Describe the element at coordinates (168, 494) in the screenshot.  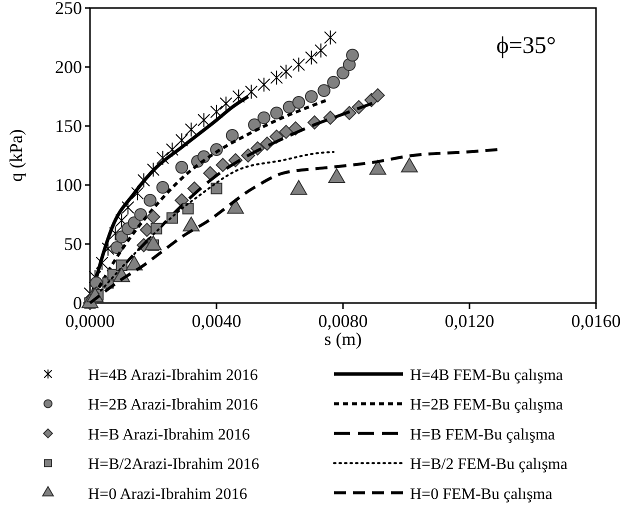
I see `legend-label: H=0 Arazi-Ibrahim 2016` at that location.